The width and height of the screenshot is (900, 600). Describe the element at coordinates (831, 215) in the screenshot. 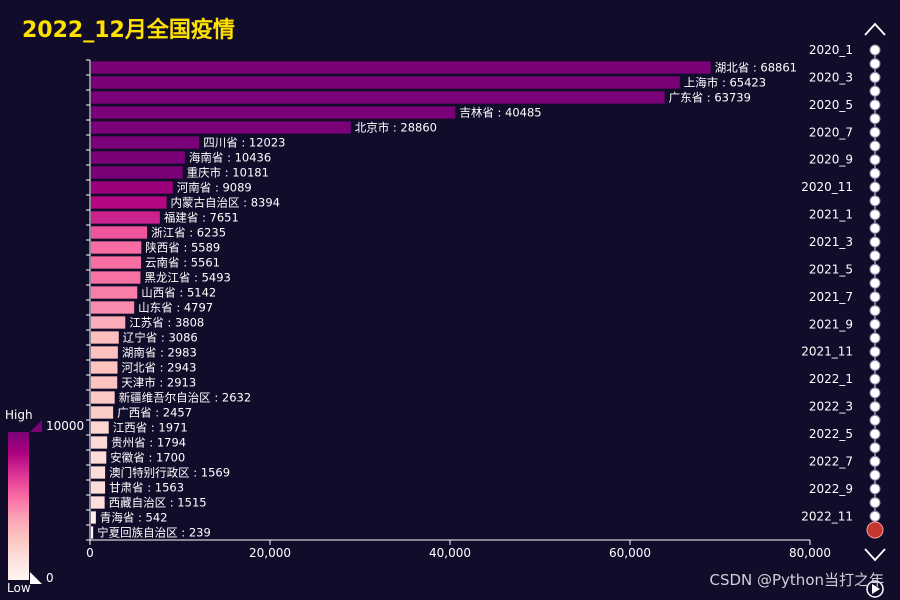

I see `timeline-label: 2021_1` at that location.